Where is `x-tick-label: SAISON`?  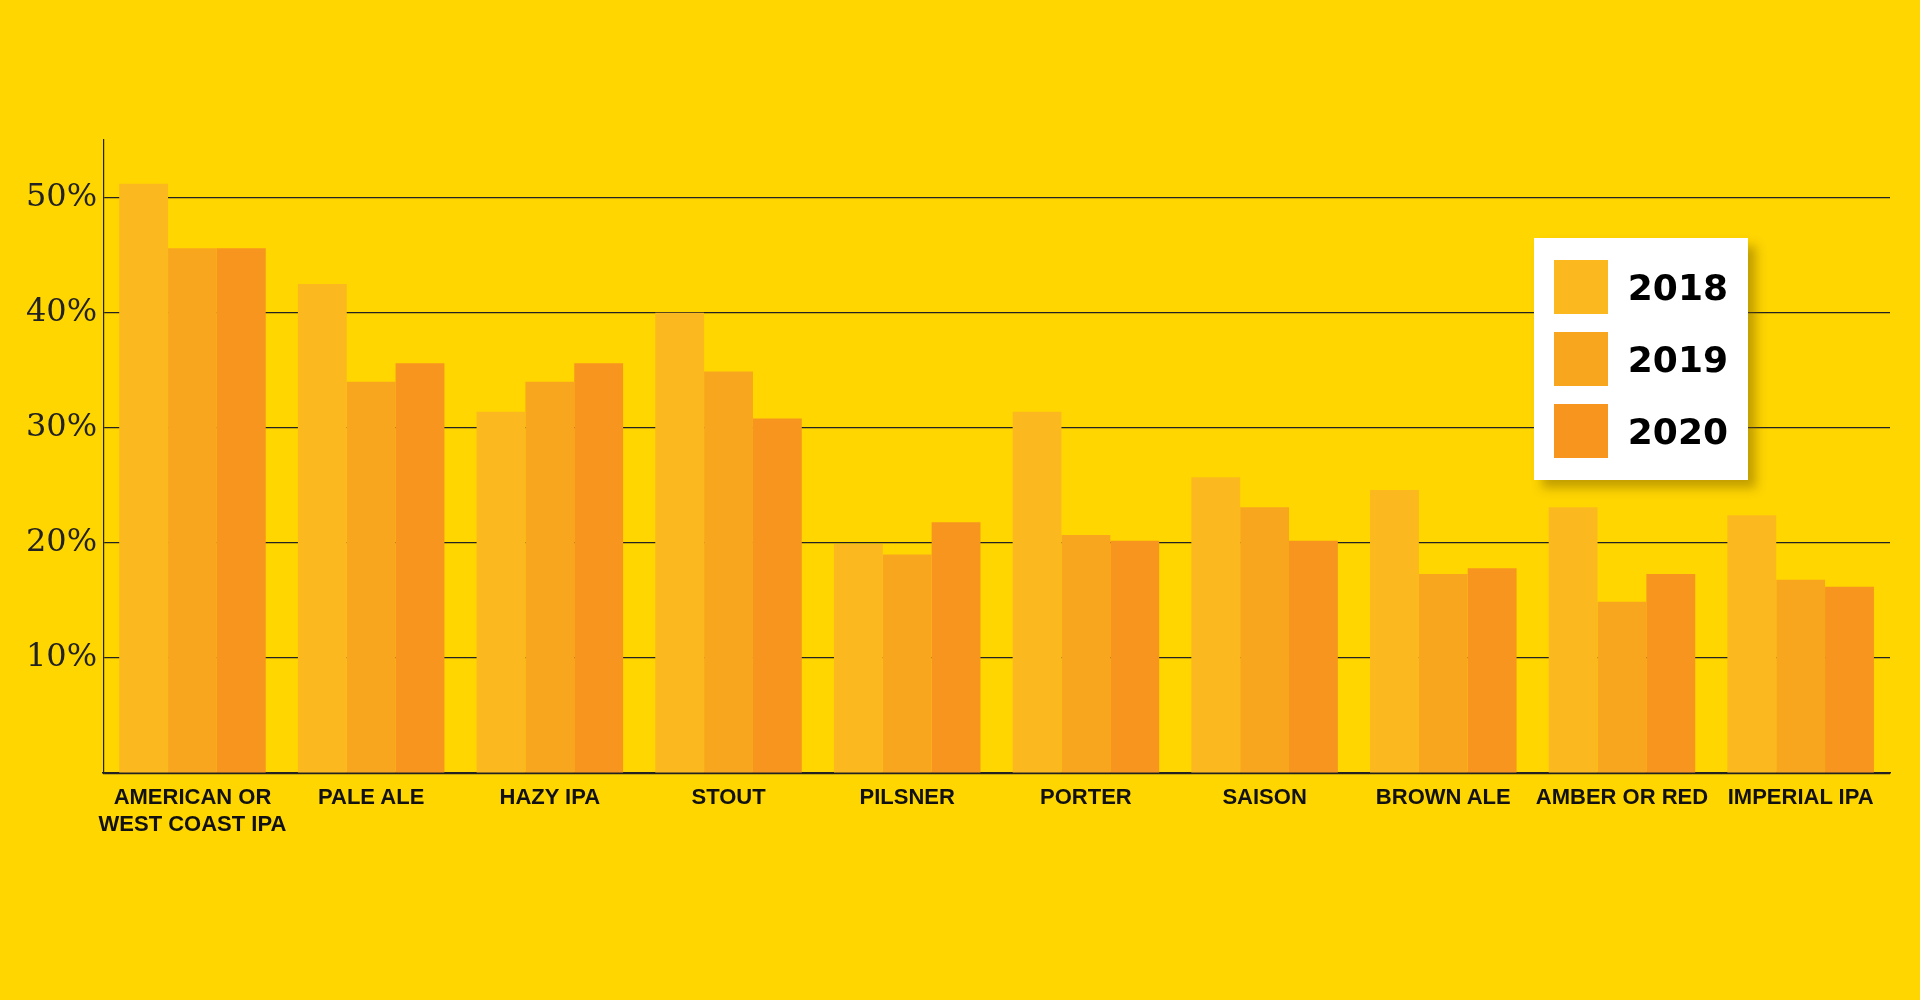 x-tick-label: SAISON is located at coordinates (1264, 797).